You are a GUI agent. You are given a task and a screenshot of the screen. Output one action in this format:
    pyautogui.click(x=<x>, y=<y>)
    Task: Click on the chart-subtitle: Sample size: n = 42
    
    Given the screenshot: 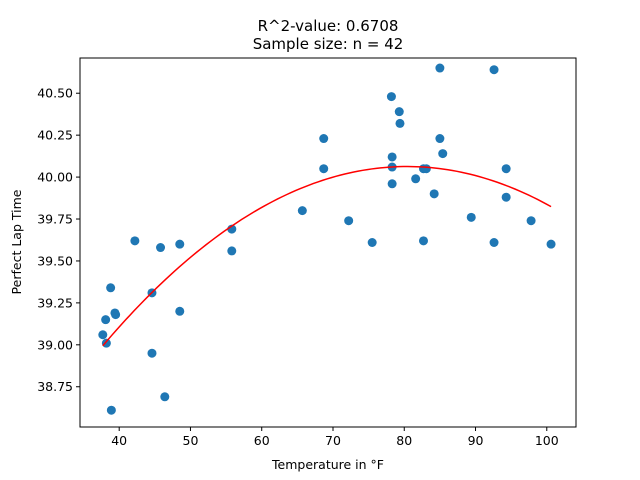 What is the action you would take?
    pyautogui.click(x=328, y=44)
    